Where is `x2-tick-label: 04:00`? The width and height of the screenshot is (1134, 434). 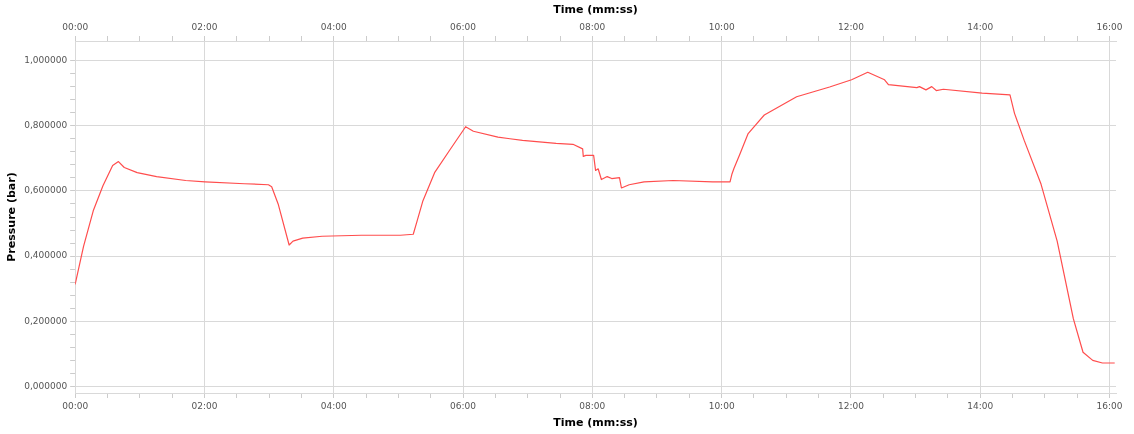
x2-tick-label: 04:00 is located at coordinates (333, 26).